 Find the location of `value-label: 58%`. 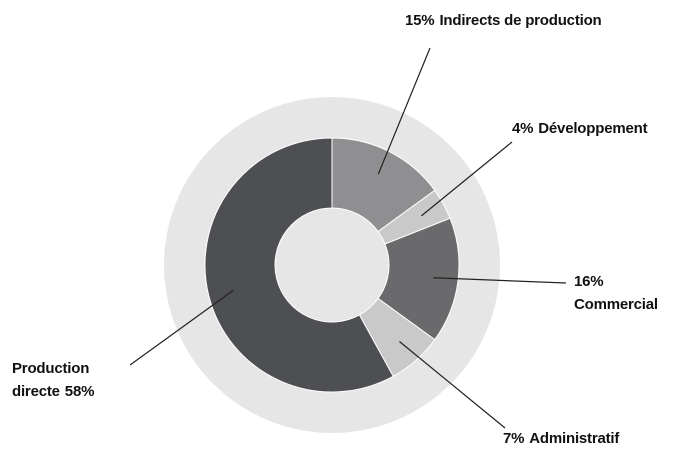

value-label: 58% is located at coordinates (79, 391).